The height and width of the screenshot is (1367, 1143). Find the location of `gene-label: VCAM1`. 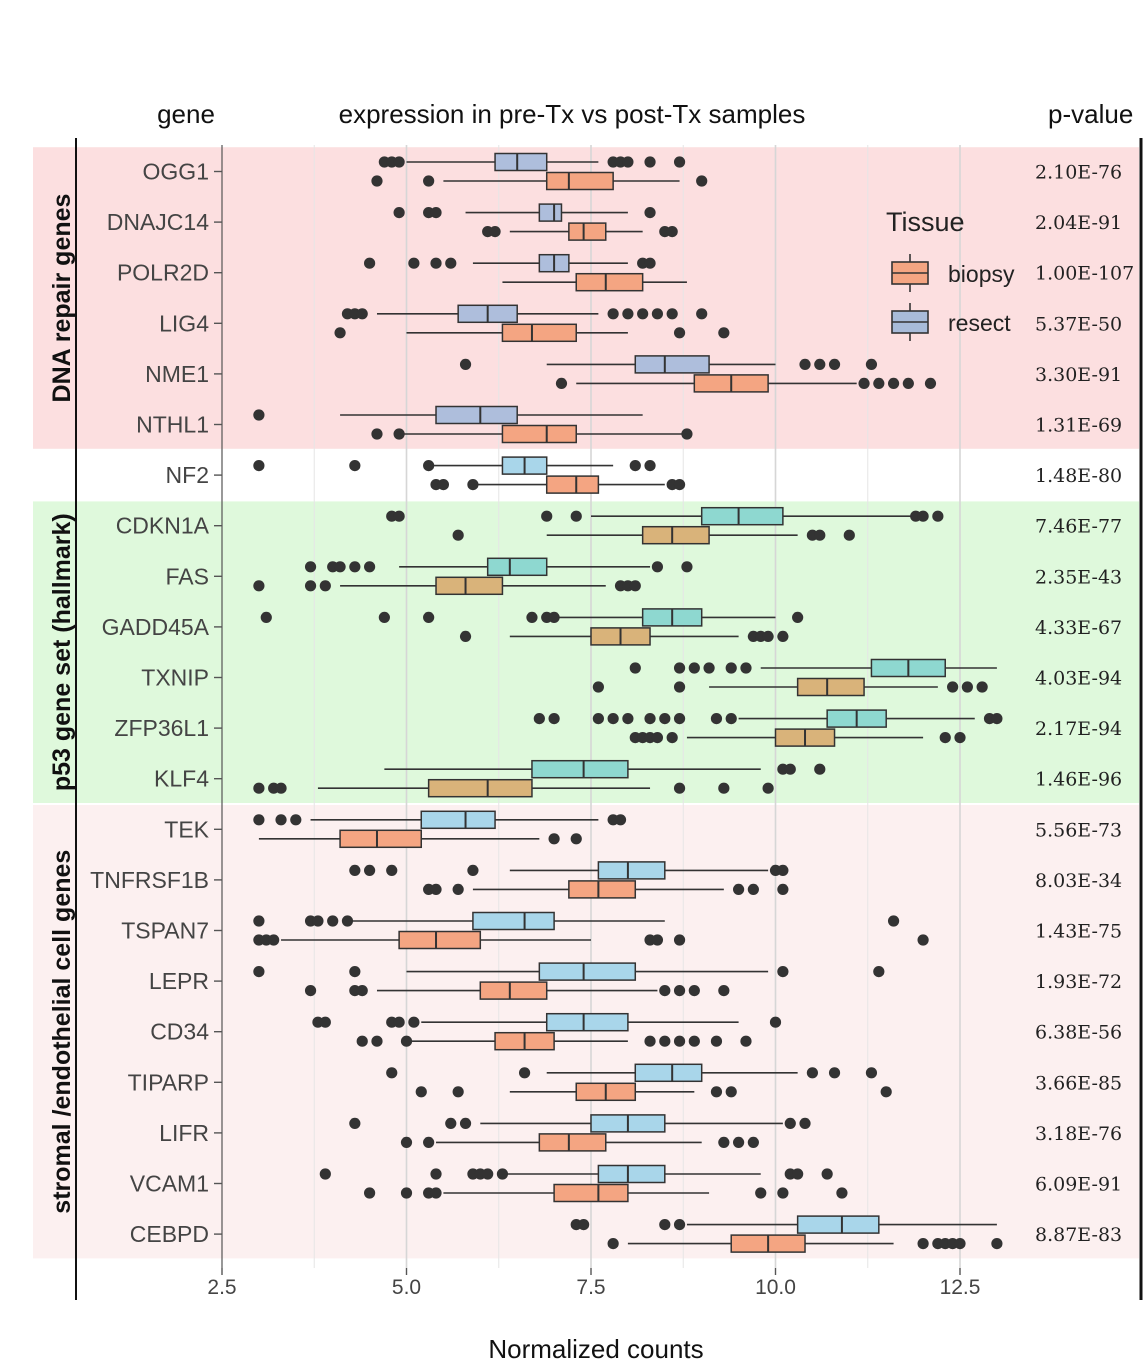

gene-label: VCAM1 is located at coordinates (169, 1184).